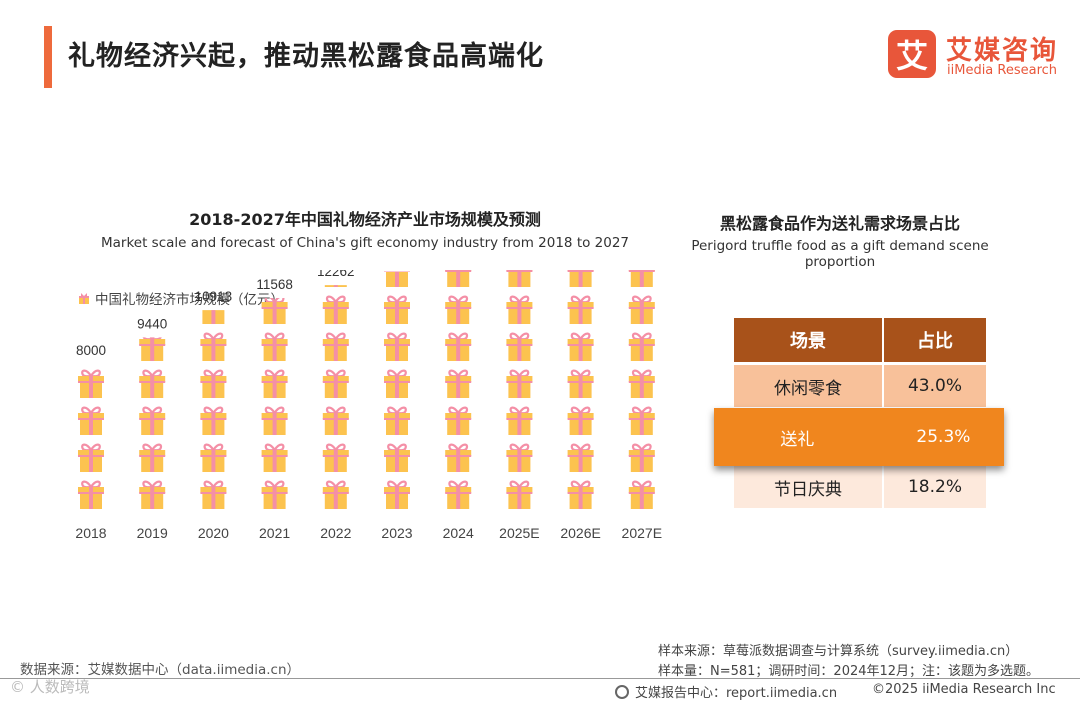  I want to click on x-tick-label: 2024, so click(458, 533).